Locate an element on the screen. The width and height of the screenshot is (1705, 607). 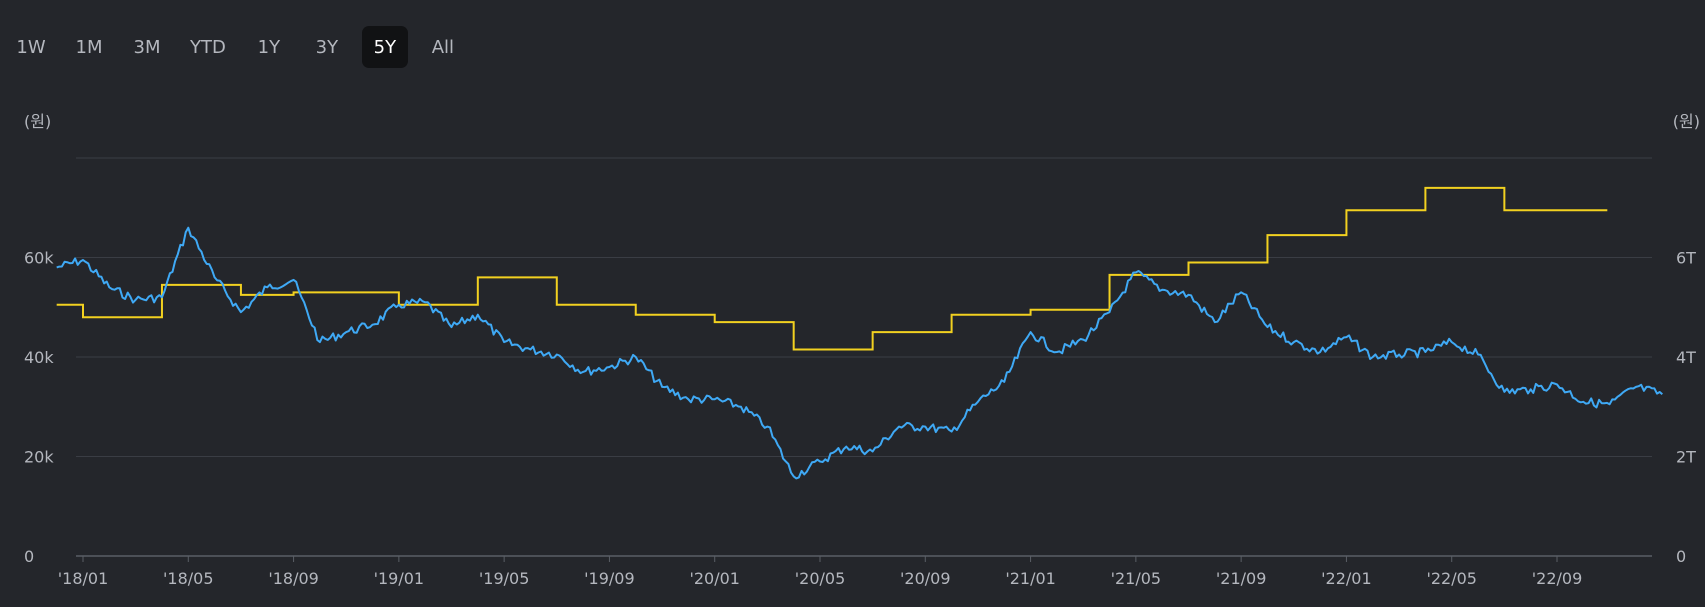
x-tick-label: '21/01 is located at coordinates (1030, 578).